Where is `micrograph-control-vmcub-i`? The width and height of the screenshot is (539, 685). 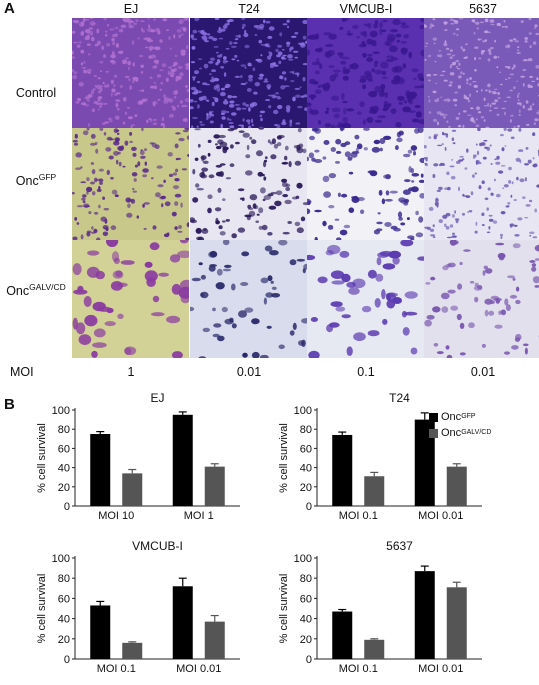
micrograph-control-vmcub-i is located at coordinates (365, 73).